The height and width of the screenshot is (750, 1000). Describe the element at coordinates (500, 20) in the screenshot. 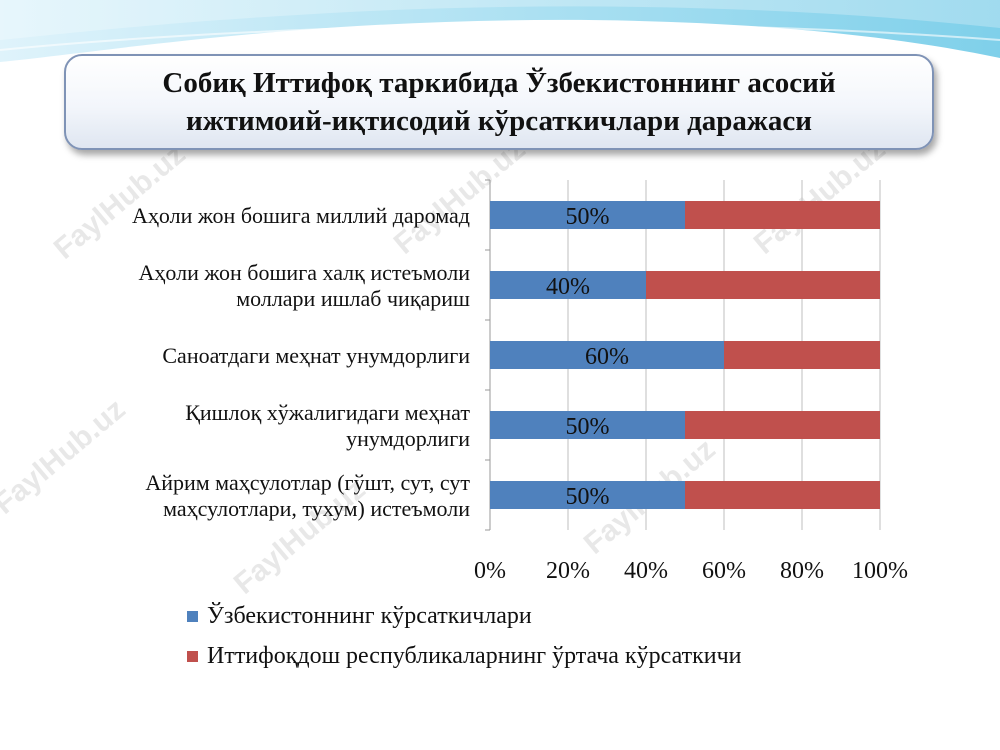

I see `header-wave-light` at that location.